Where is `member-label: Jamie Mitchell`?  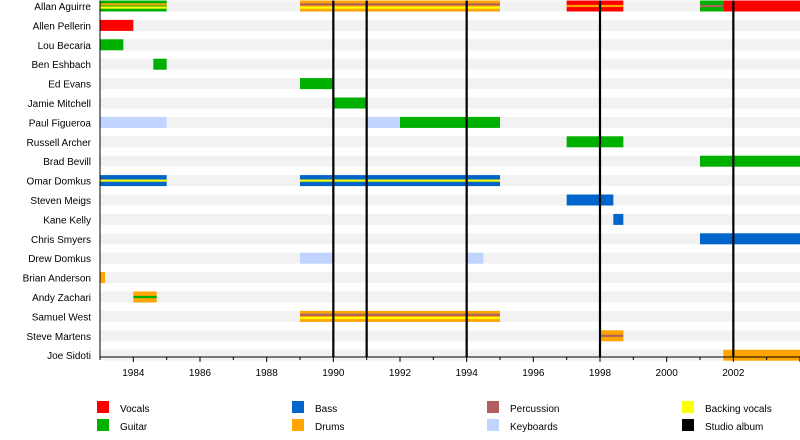 member-label: Jamie Mitchell is located at coordinates (59, 104).